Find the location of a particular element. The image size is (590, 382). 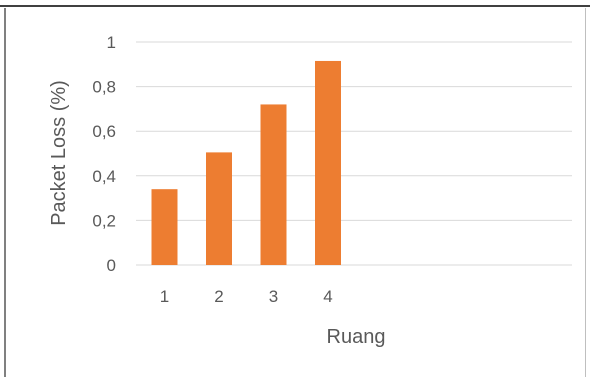

y-tick-label: 0,2 is located at coordinates (104, 220).